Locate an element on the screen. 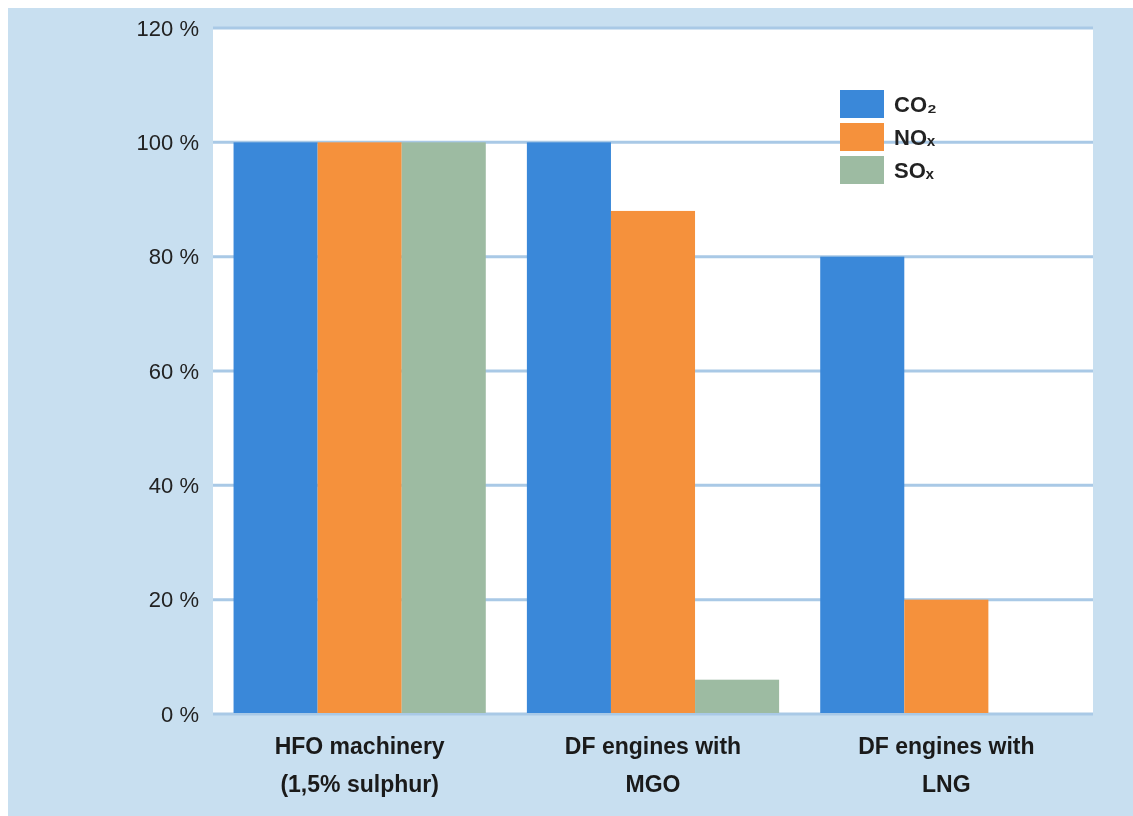 The width and height of the screenshot is (1133, 816). x-tick-label: DF engines with MGO is located at coordinates (653, 765).